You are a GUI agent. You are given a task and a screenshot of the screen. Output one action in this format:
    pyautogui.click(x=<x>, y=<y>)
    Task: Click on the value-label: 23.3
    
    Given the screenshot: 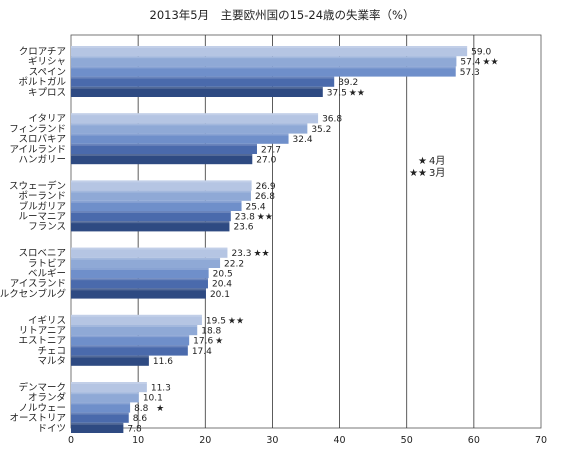 What is the action you would take?
    pyautogui.click(x=241, y=254)
    